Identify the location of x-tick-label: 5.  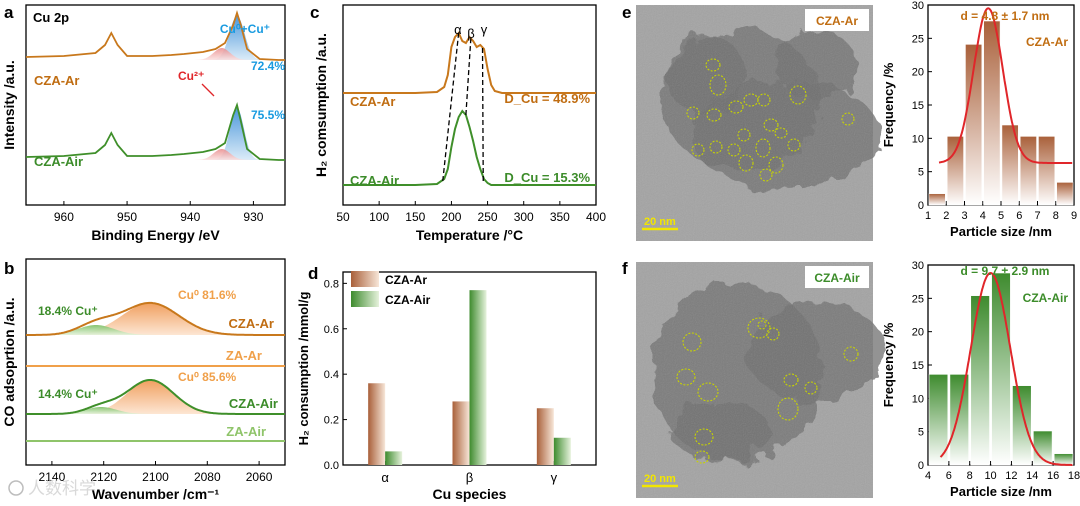
(1001, 216).